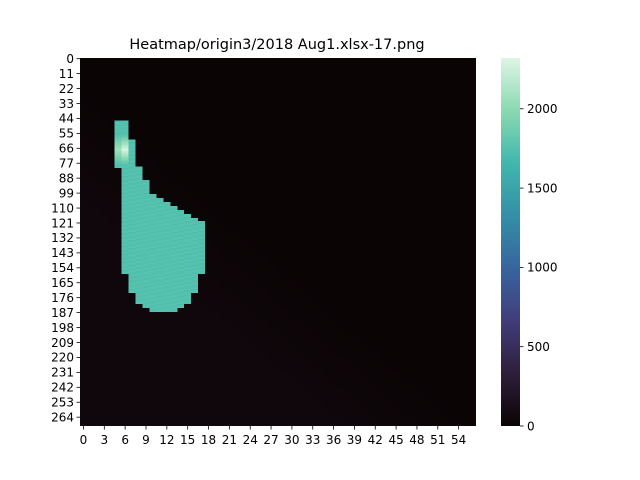  What do you see at coordinates (62, 328) in the screenshot?
I see `y-tick-label: 198` at bounding box center [62, 328].